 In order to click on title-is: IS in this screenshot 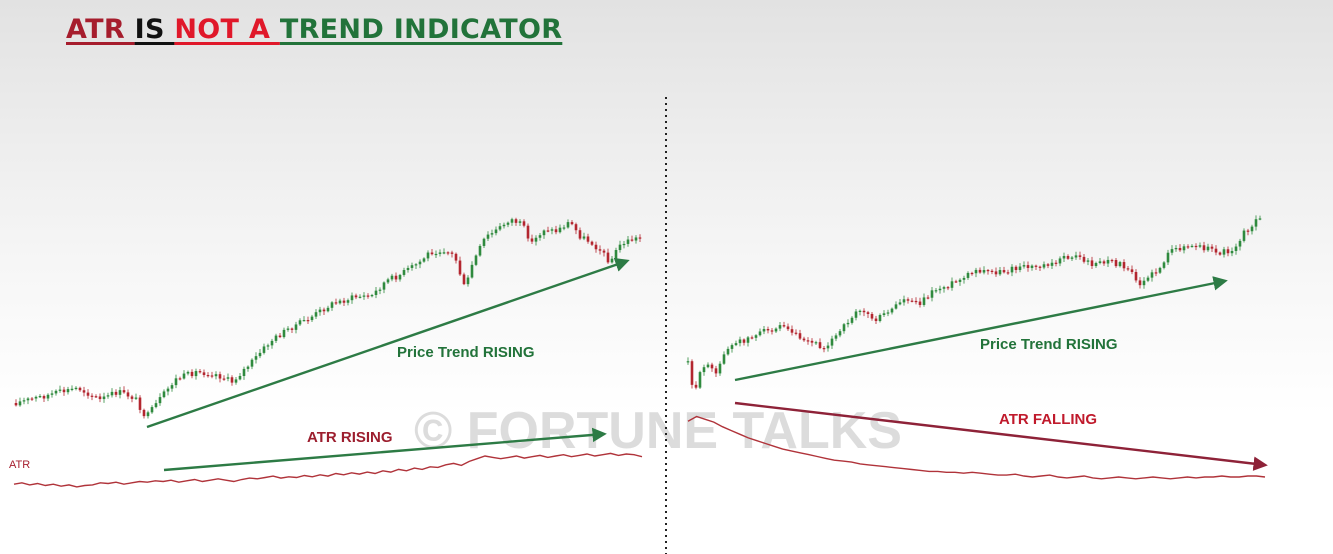, I will do `click(154, 29)`.